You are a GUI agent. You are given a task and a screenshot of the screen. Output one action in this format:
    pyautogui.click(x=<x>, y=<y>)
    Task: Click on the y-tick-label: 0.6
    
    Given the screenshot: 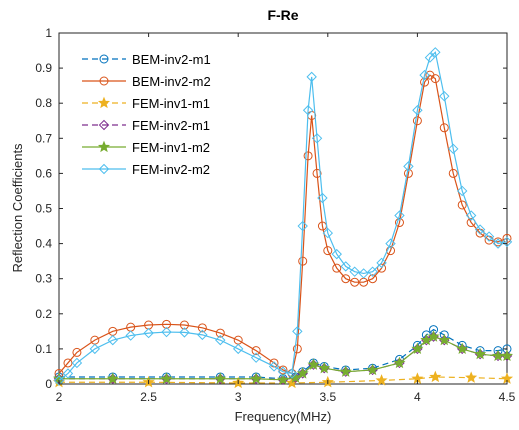 What is the action you would take?
    pyautogui.click(x=43, y=173)
    